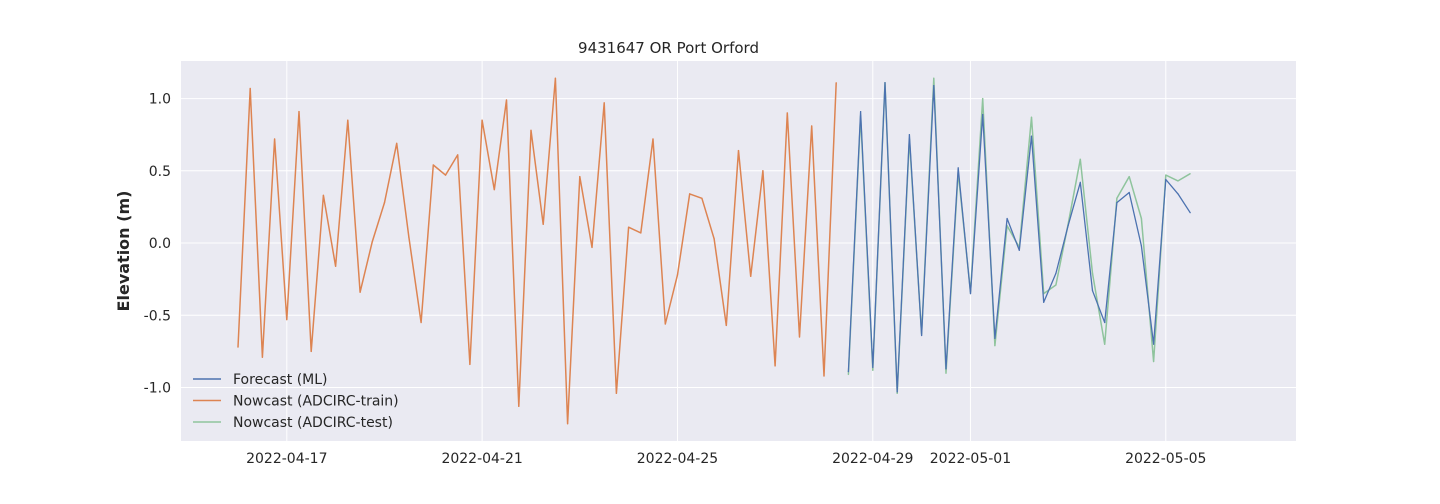 The height and width of the screenshot is (504, 1440). What do you see at coordinates (668, 48) in the screenshot?
I see `chart-title: 9431647 OR Port Orford` at bounding box center [668, 48].